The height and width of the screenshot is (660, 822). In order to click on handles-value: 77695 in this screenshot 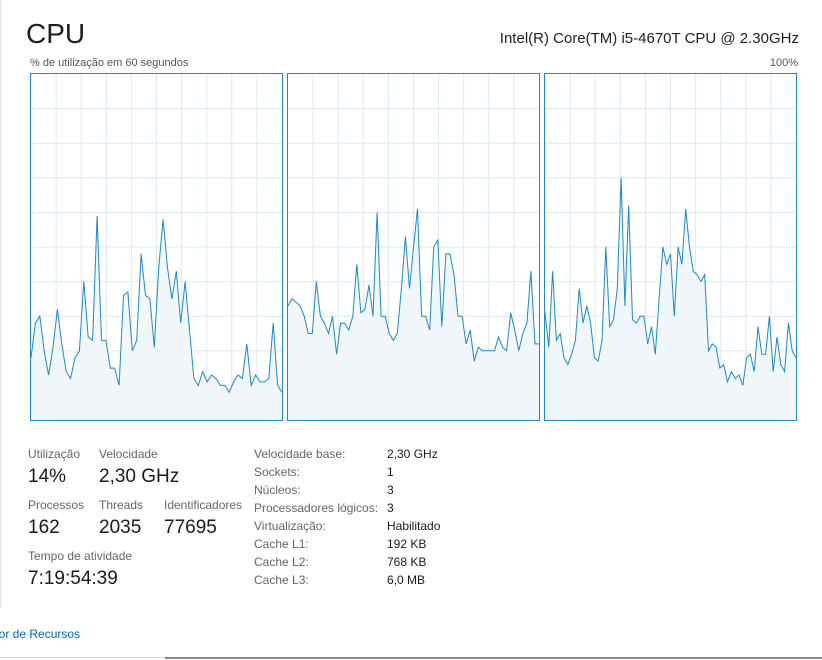, I will do `click(190, 527)`.